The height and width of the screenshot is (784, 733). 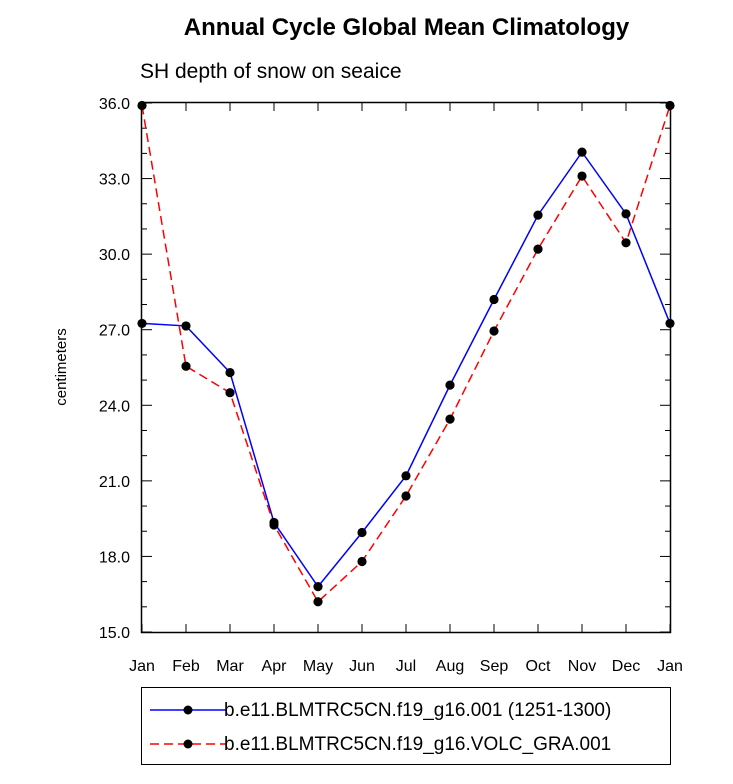 I want to click on y-tick-label: 24.0, so click(x=114, y=406).